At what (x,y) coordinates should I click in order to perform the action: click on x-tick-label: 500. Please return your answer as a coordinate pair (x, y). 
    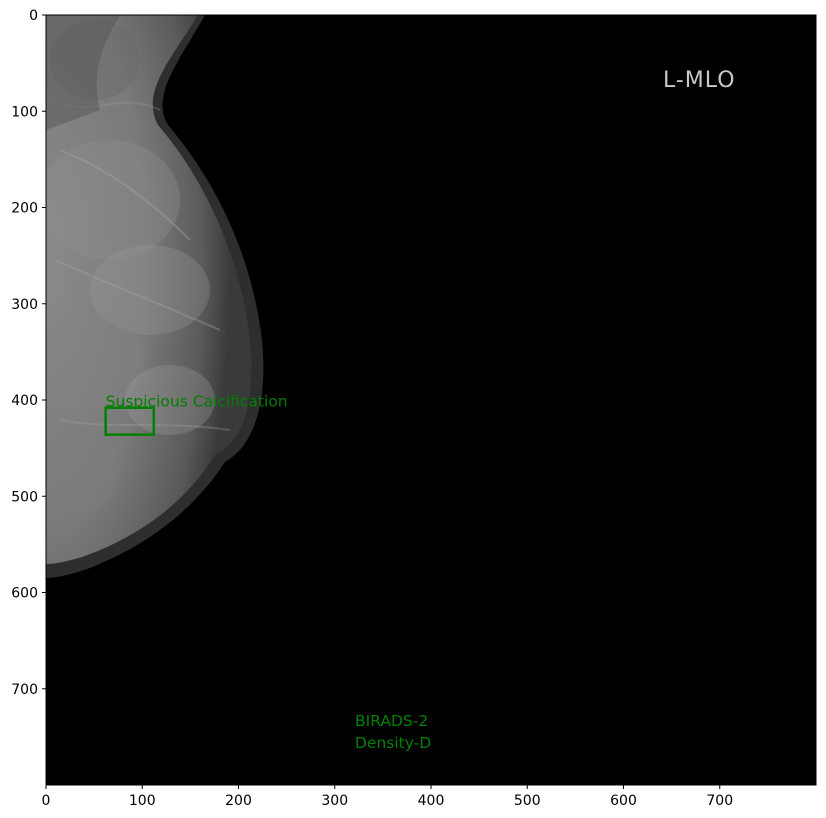
    Looking at the image, I should click on (527, 801).